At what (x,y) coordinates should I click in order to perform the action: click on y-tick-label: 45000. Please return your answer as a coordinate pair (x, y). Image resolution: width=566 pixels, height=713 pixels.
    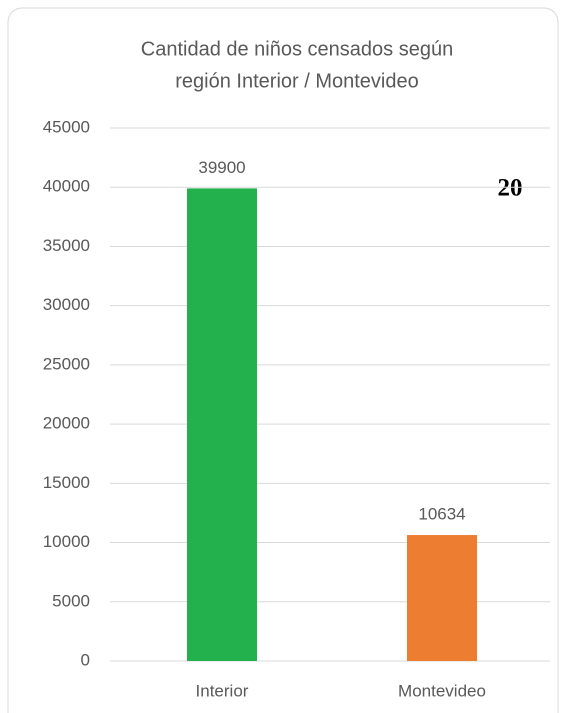
    Looking at the image, I should click on (66, 126).